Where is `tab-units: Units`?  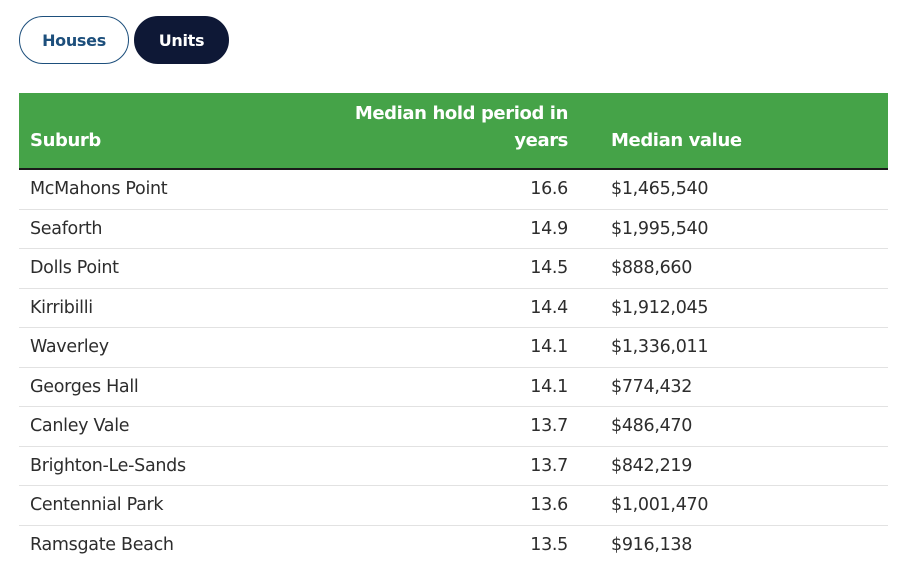
tab-units: Units is located at coordinates (181, 40).